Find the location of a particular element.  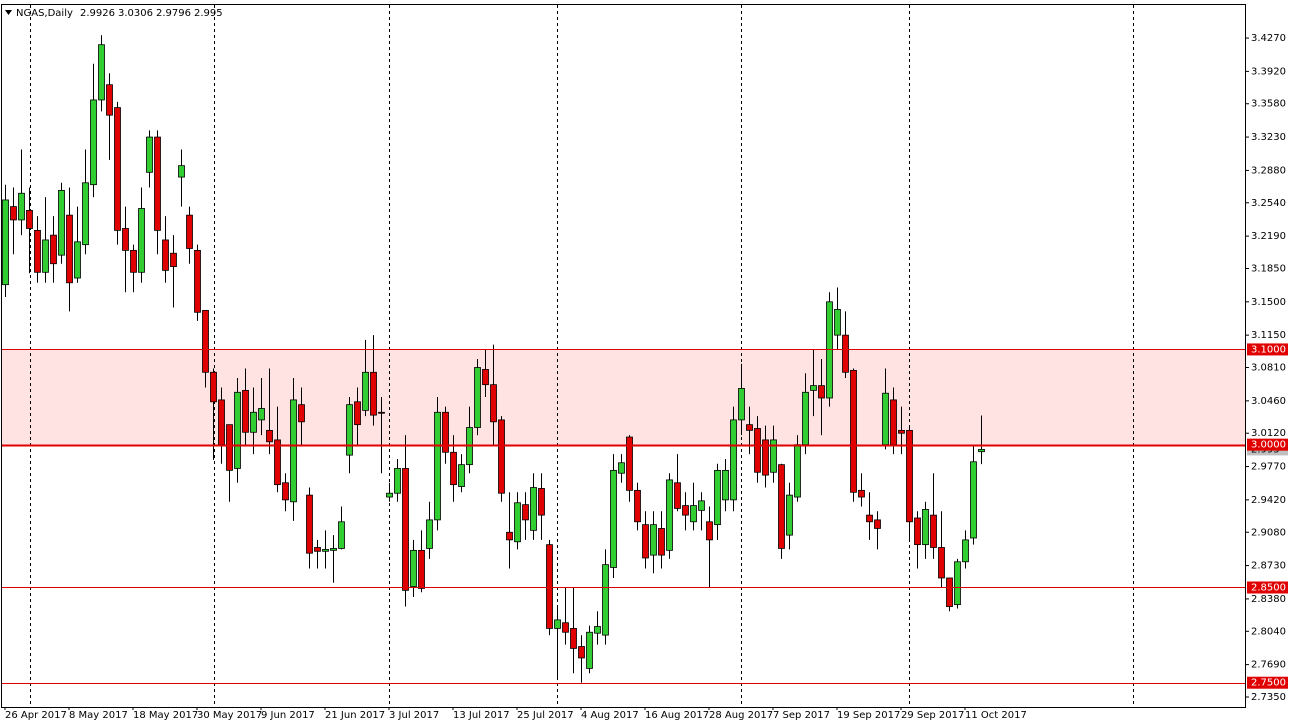

level-label: 2.8500 is located at coordinates (1268, 587).